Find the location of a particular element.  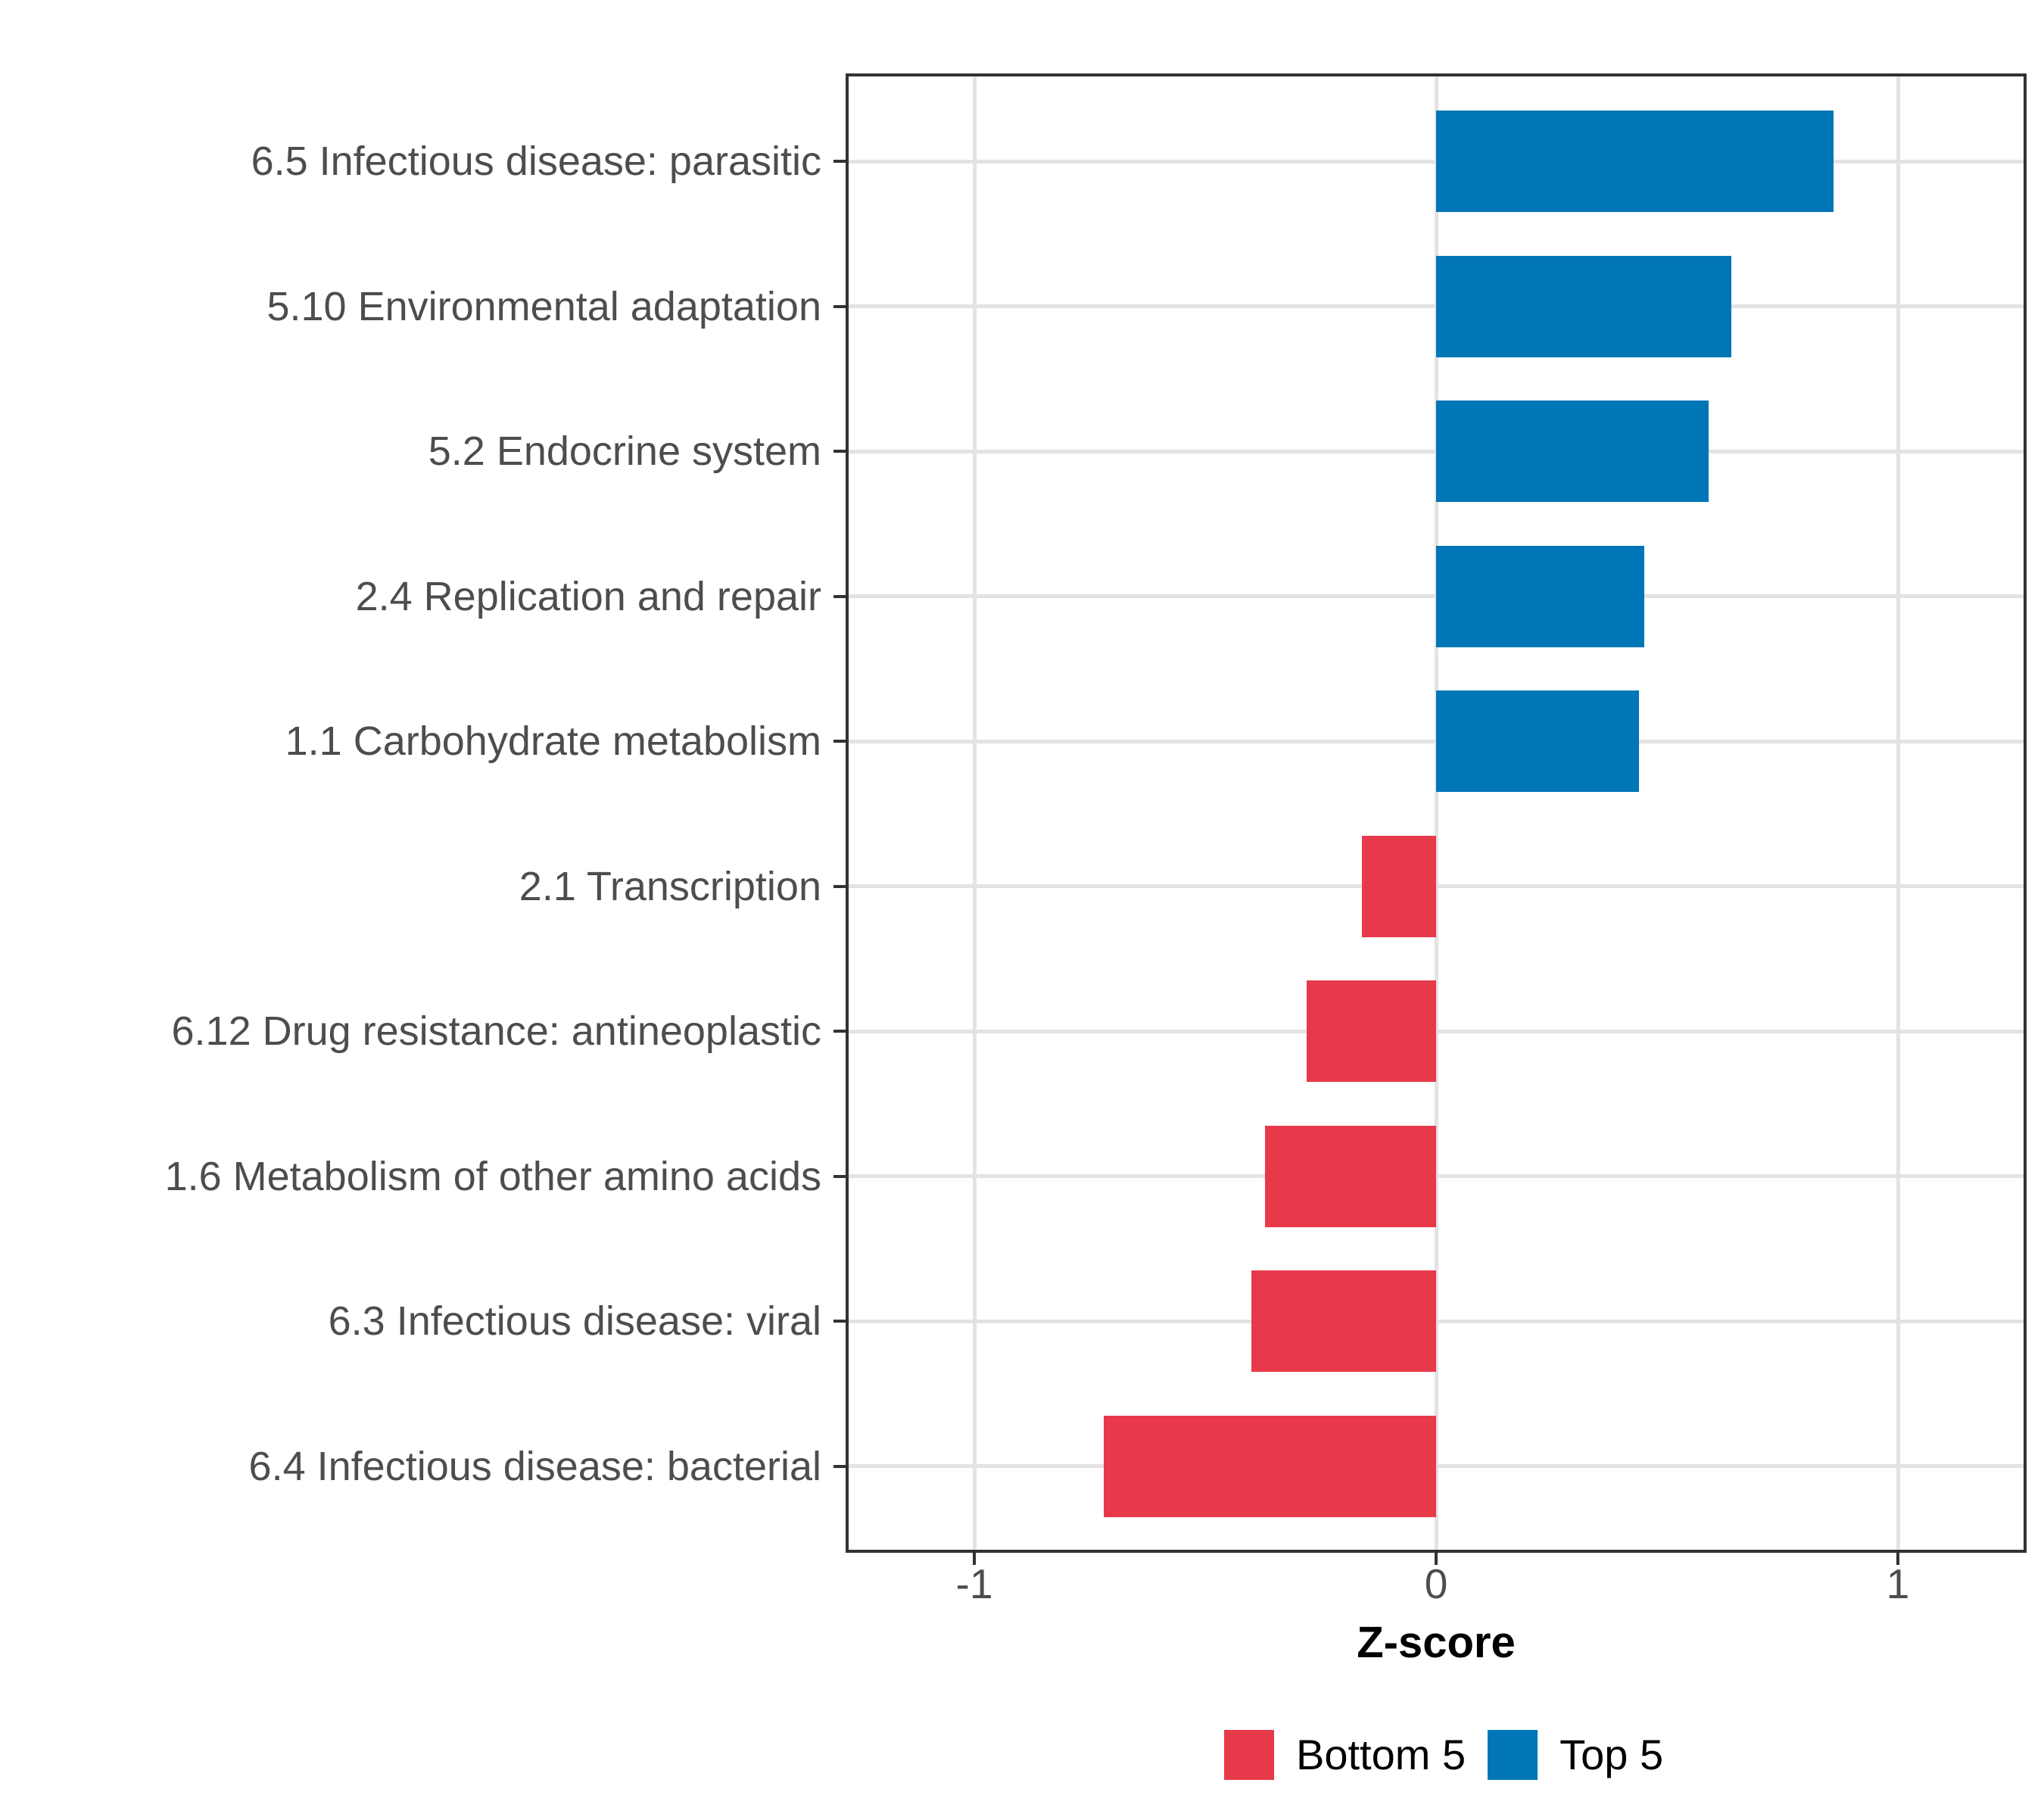

legend-item: Bottom 5 is located at coordinates (1345, 1755).